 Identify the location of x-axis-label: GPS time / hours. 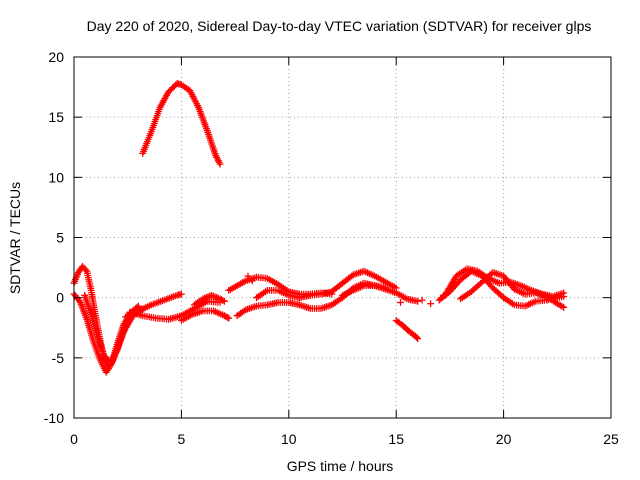
(340, 466).